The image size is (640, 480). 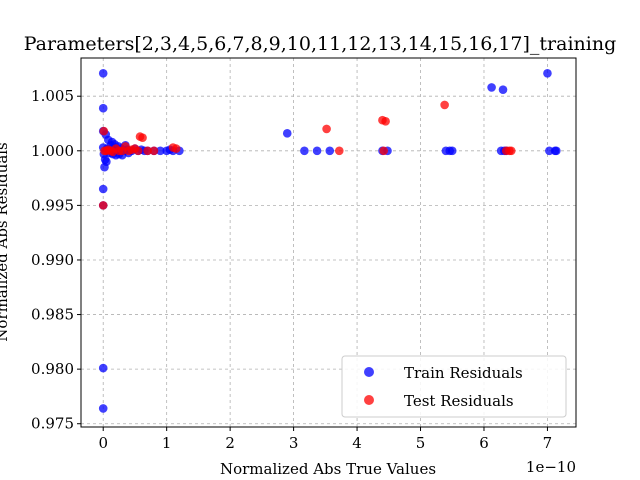 What do you see at coordinates (548, 443) in the screenshot?
I see `x-tick-label: 7` at bounding box center [548, 443].